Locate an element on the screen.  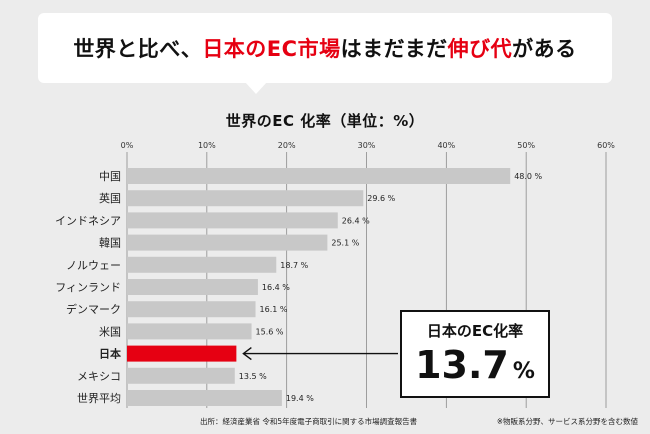
callout-unit: % is located at coordinates (523, 371).